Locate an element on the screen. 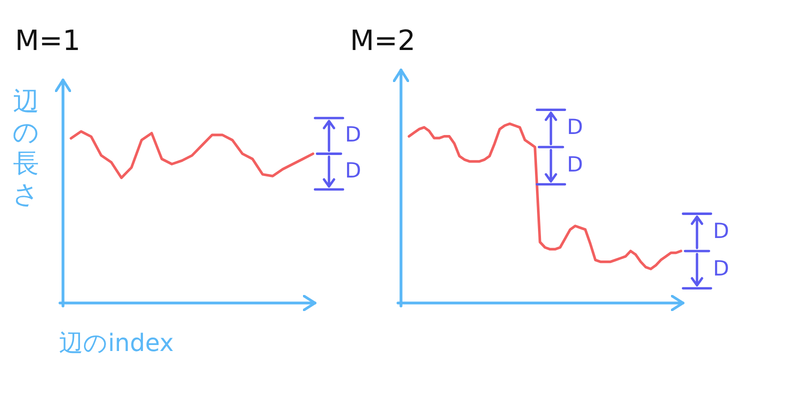  chart-title: M=2 is located at coordinates (383, 40).